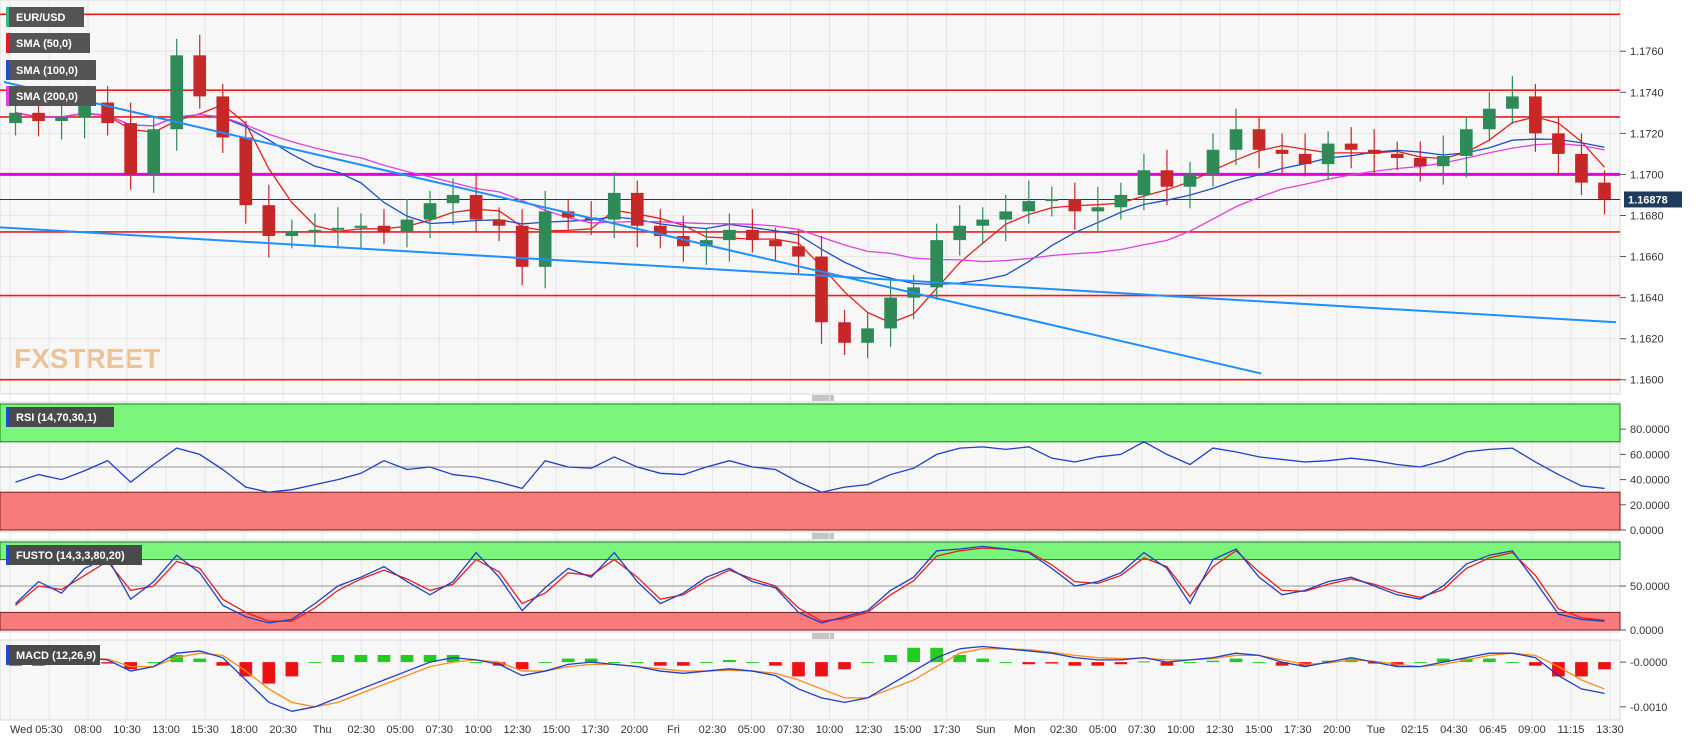 Image resolution: width=1707 pixels, height=738 pixels. What do you see at coordinates (1024, 730) in the screenshot?
I see `time-tick-label: Mon` at bounding box center [1024, 730].